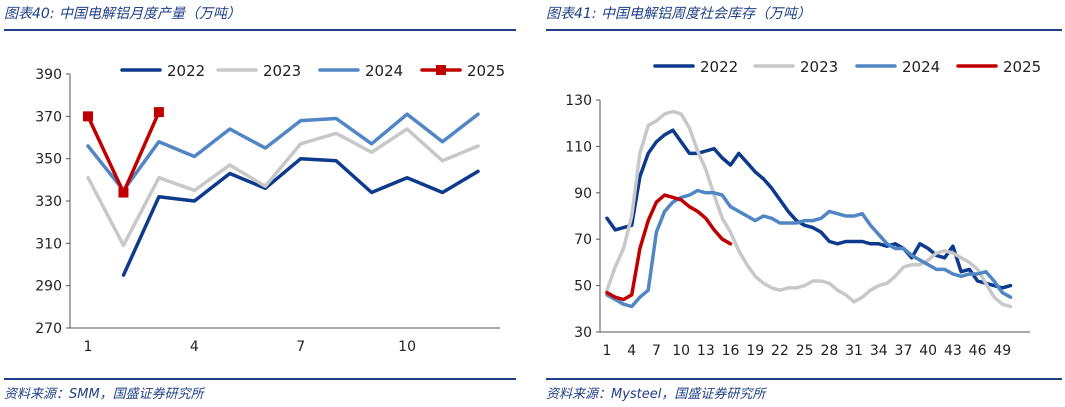 The height and width of the screenshot is (407, 1065). I want to click on right-chart-legend-2023-label: 2023, so click(819, 67).